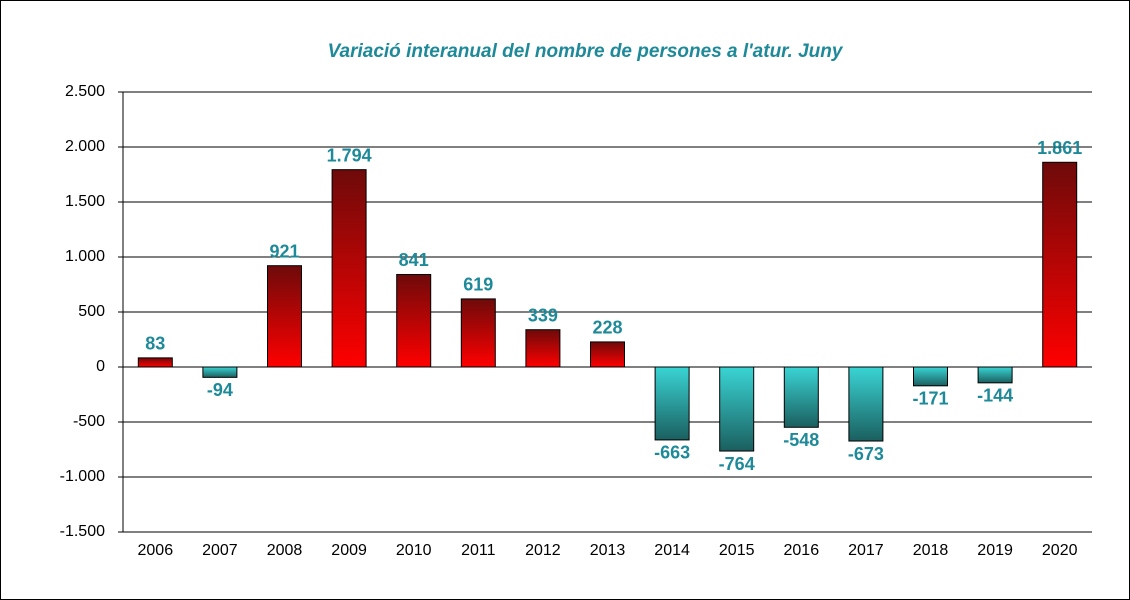  What do you see at coordinates (608, 550) in the screenshot?
I see `x-tick-label: 2013` at bounding box center [608, 550].